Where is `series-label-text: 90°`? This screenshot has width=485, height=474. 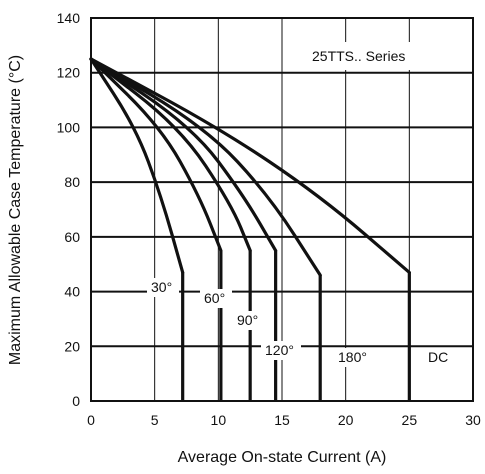
series-label-text: 90° is located at coordinates (247, 320).